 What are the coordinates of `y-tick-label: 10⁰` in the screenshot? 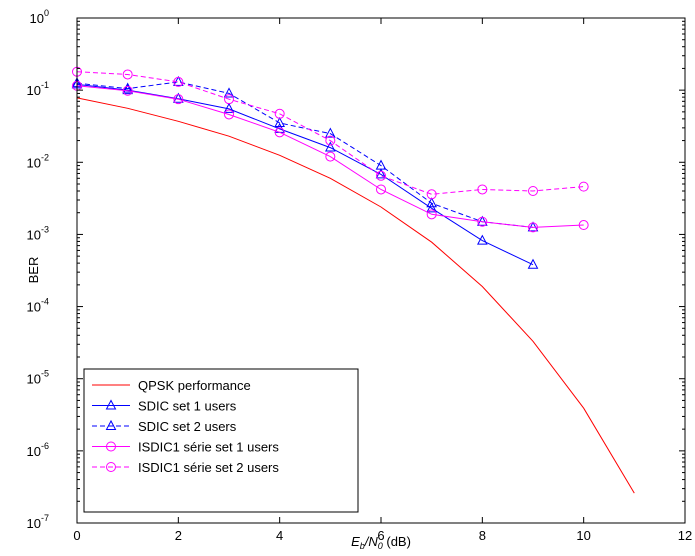 It's located at (39, 17).